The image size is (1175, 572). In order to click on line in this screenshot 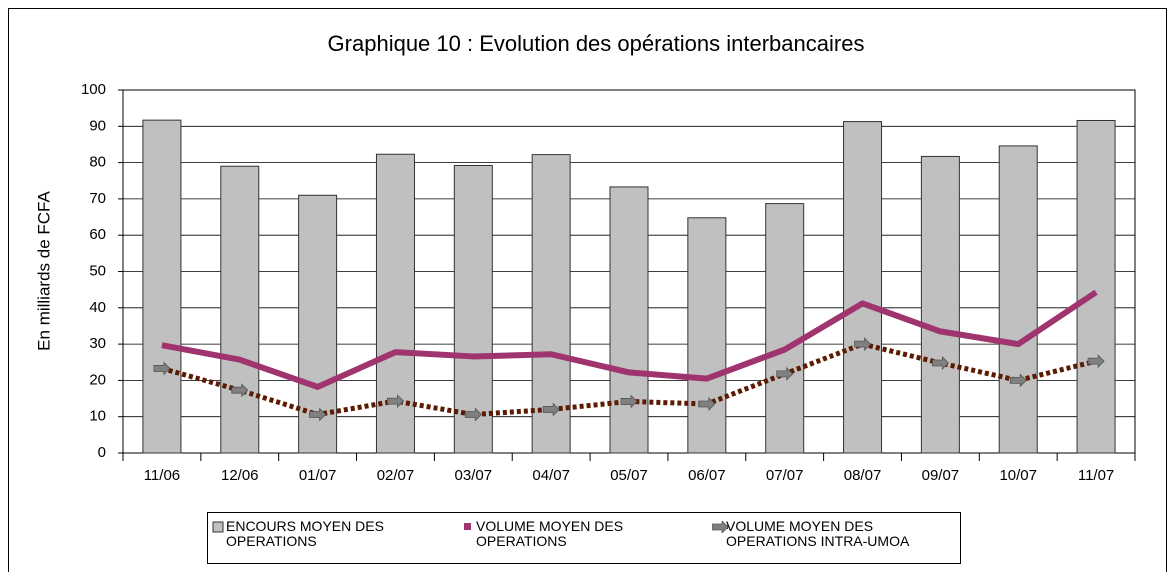, I will do `click(629, 339)`.